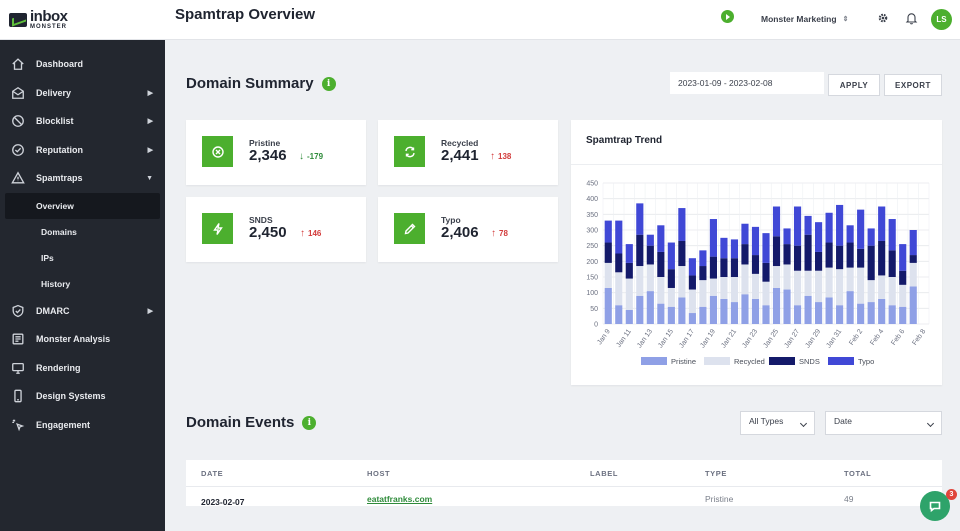 This screenshot has width=960, height=531. I want to click on date-filter-select: Date, so click(883, 423).